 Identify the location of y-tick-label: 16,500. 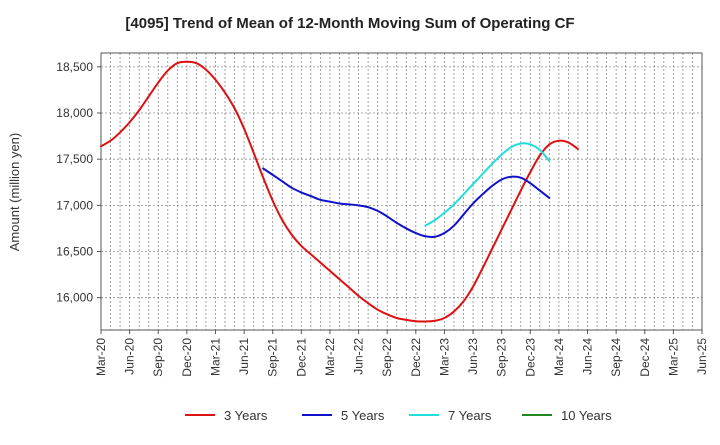
(74, 252).